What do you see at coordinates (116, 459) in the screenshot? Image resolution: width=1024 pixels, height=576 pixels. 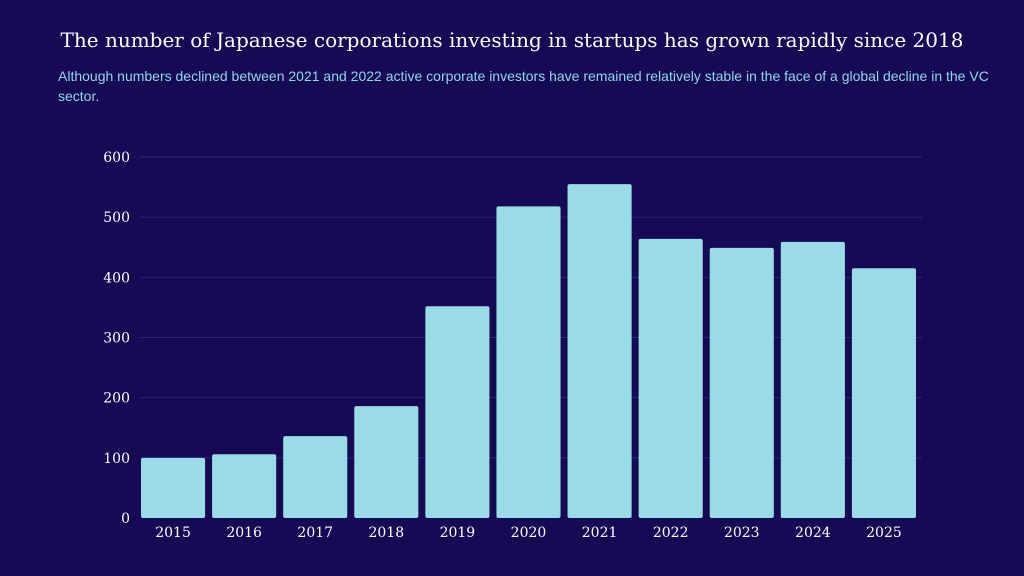 I see `y-tick-label: 100` at bounding box center [116, 459].